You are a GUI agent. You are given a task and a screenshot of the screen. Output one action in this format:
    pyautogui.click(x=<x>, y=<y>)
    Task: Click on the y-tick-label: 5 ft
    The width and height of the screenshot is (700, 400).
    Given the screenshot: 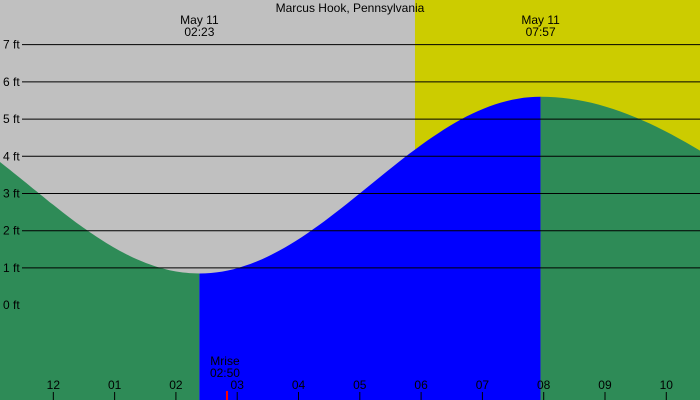 What is the action you would take?
    pyautogui.click(x=11, y=119)
    